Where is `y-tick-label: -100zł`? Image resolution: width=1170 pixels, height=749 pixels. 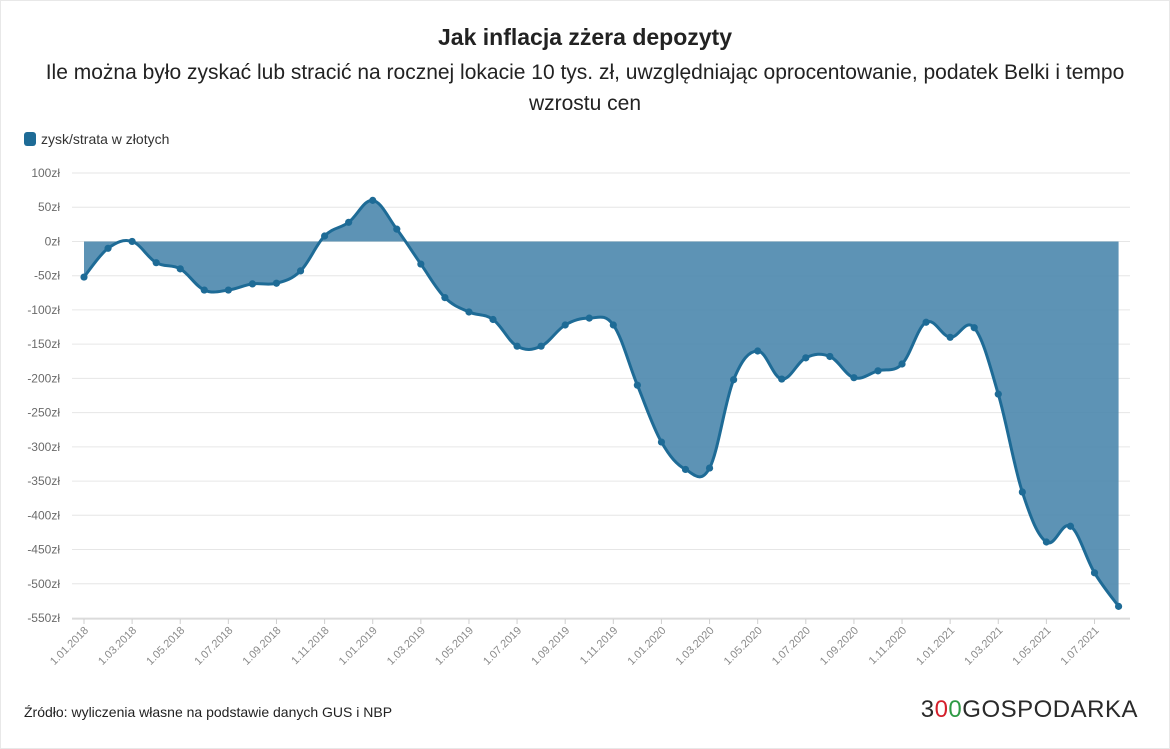 y-tick-label: -100zł is located at coordinates (43, 310).